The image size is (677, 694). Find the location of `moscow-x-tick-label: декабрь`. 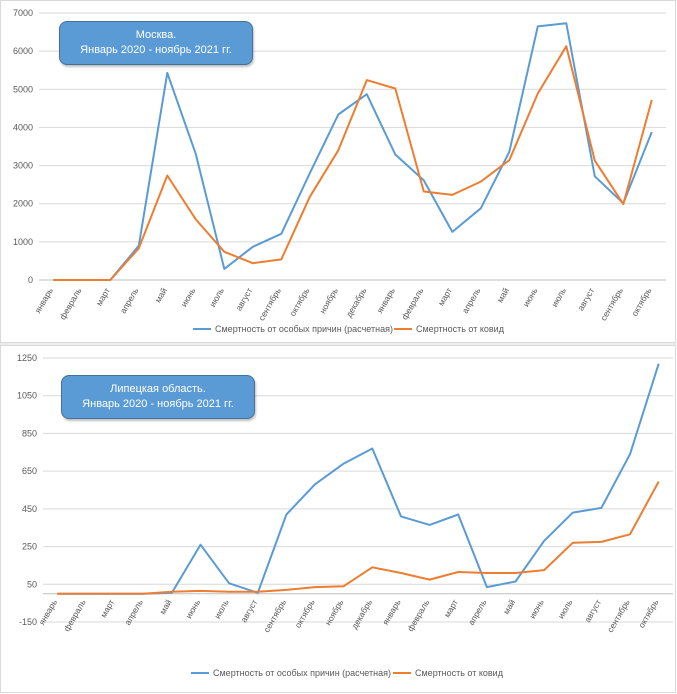

moscow-x-tick-label: декабрь is located at coordinates (356, 303).